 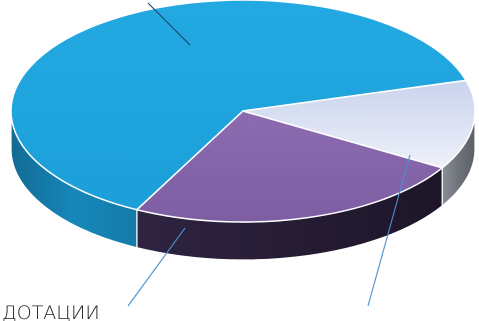 What do you see at coordinates (51, 311) in the screenshot?
I see `slice-dotatsii-label: ДОТАЦИИ` at bounding box center [51, 311].